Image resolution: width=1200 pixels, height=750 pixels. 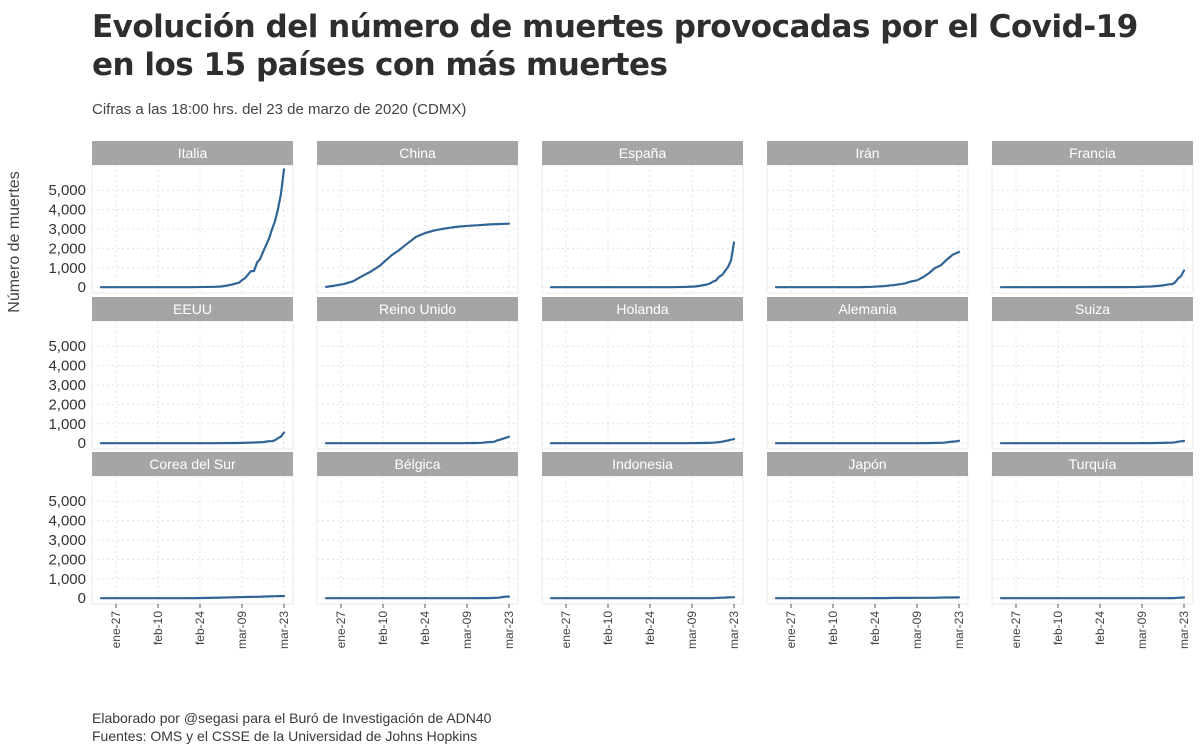 I want to click on strip-alemania, so click(x=867, y=309).